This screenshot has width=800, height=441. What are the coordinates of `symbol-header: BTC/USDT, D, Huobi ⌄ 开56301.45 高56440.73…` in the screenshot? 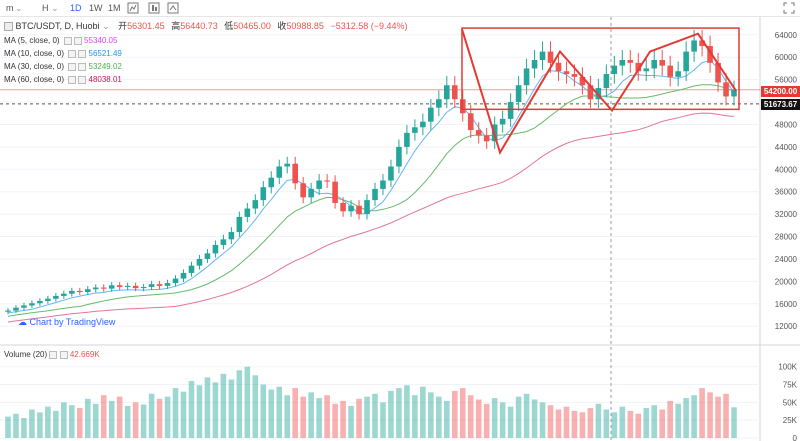 It's located at (206, 26).